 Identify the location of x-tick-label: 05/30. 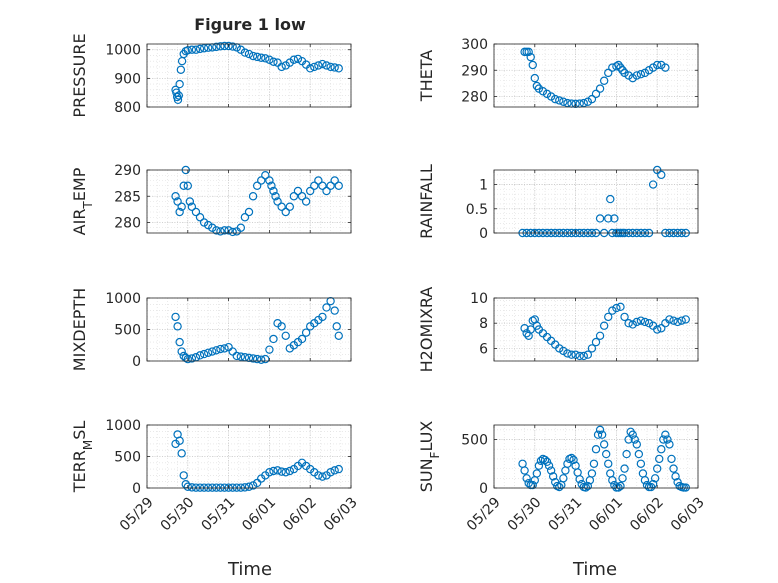
(525, 514).